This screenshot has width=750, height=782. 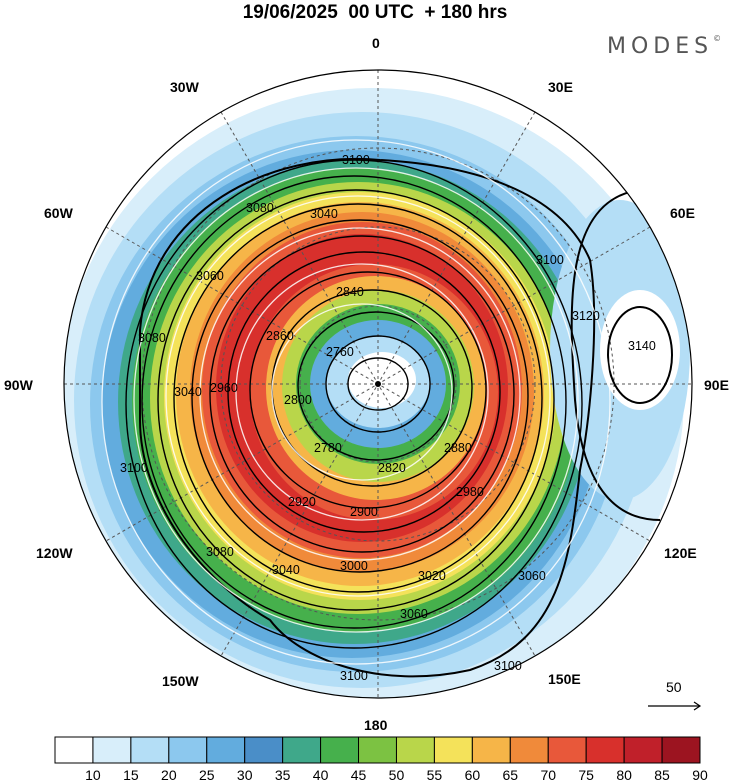 I want to click on contour-label: 2920, so click(x=302, y=502).